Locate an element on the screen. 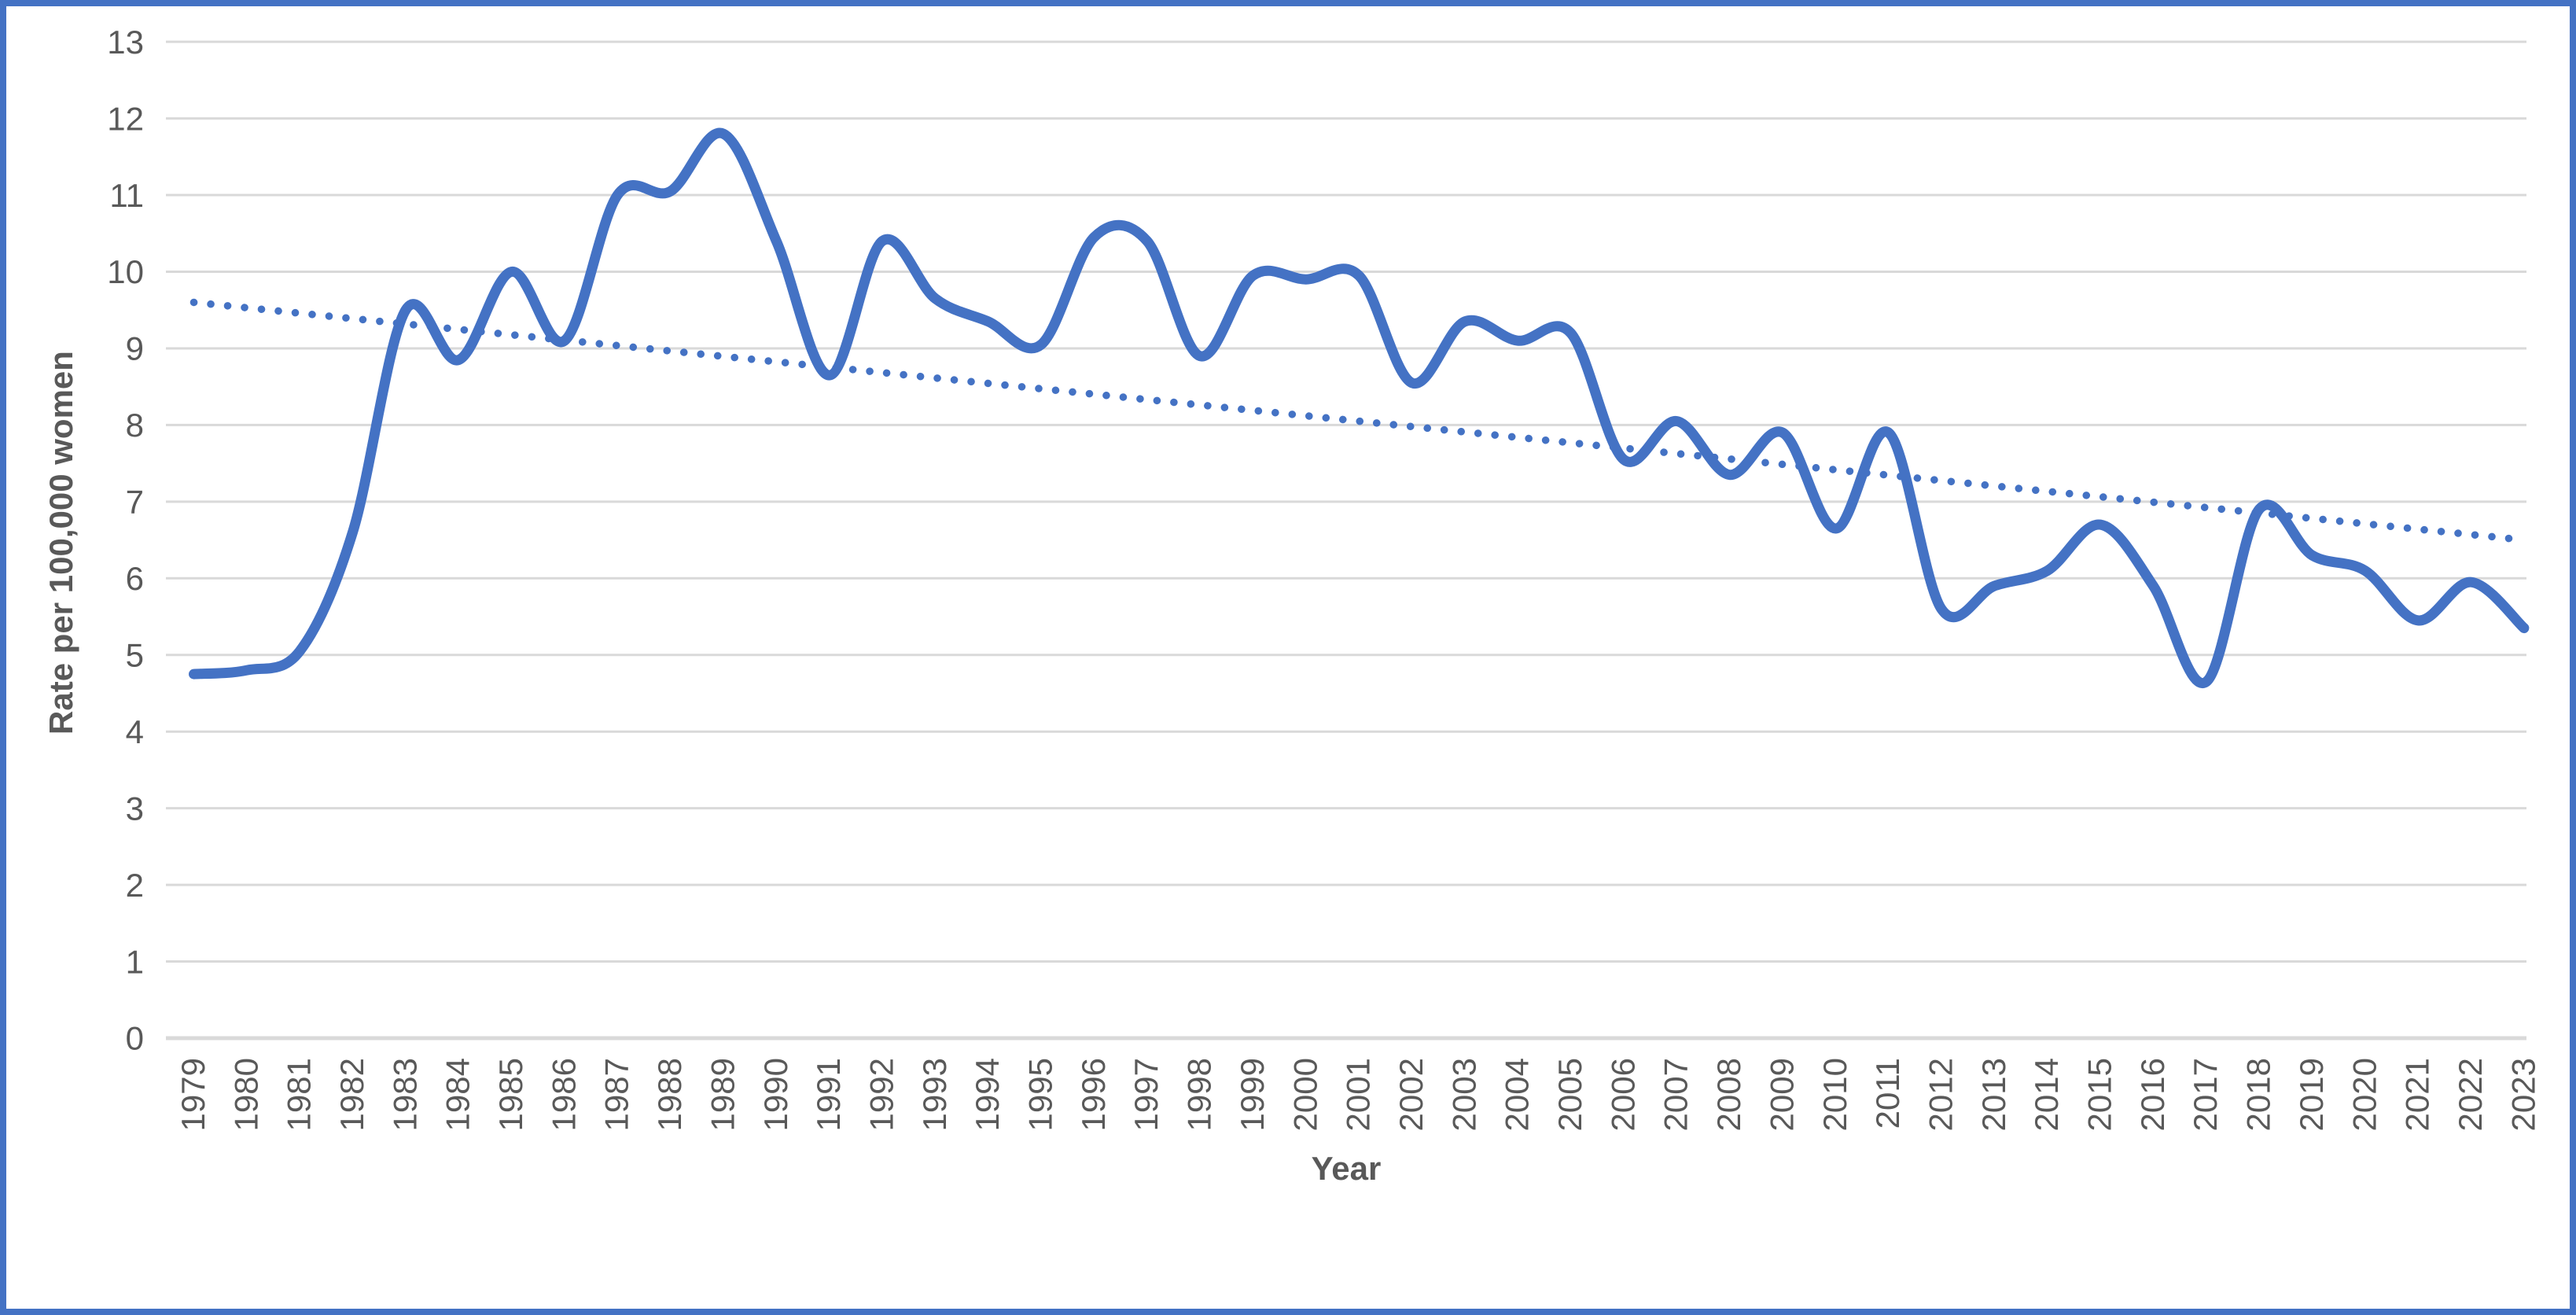  x-tick-label: 2021 is located at coordinates (2417, 1095).